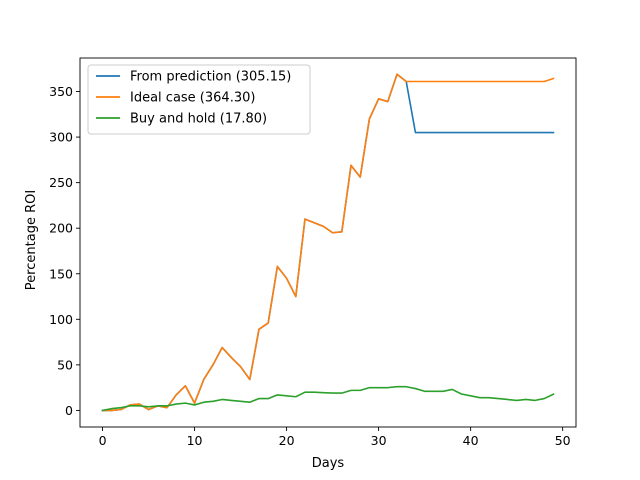 The image size is (640, 480). What do you see at coordinates (103, 440) in the screenshot?
I see `x-tick-label: 0` at bounding box center [103, 440].